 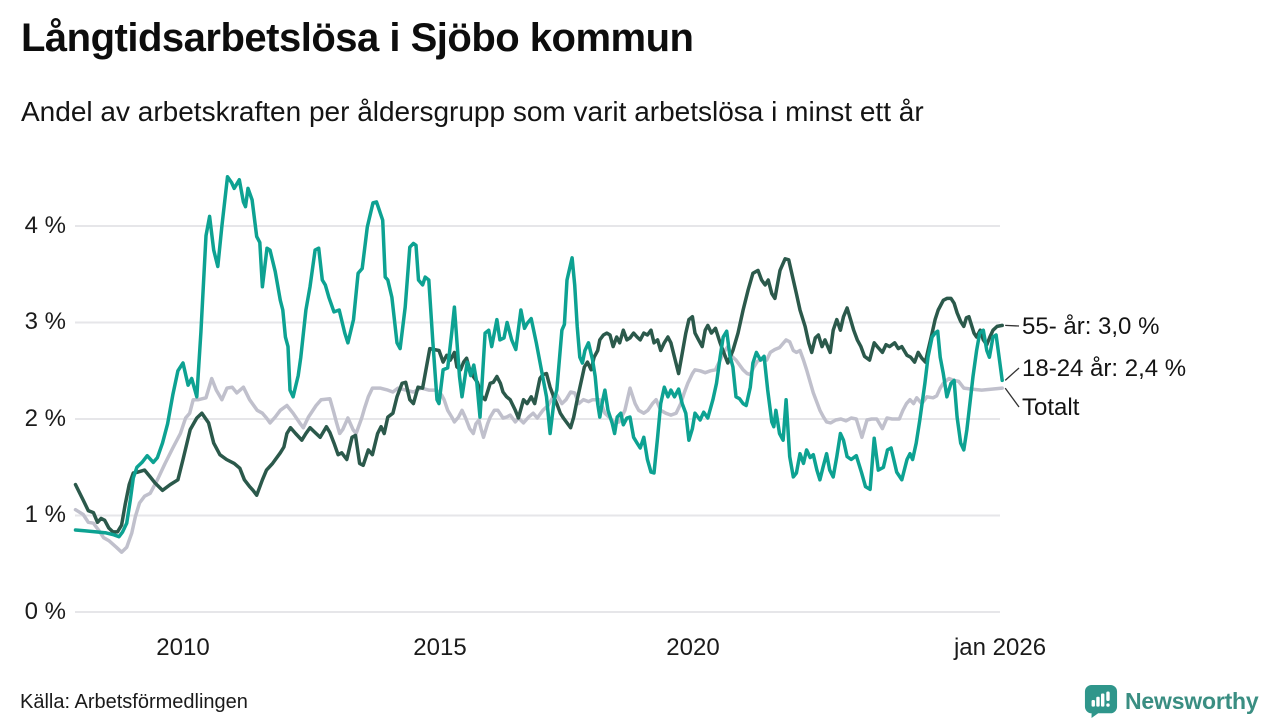 I want to click on y-axis-tick-3: 3 %, so click(x=45, y=321).